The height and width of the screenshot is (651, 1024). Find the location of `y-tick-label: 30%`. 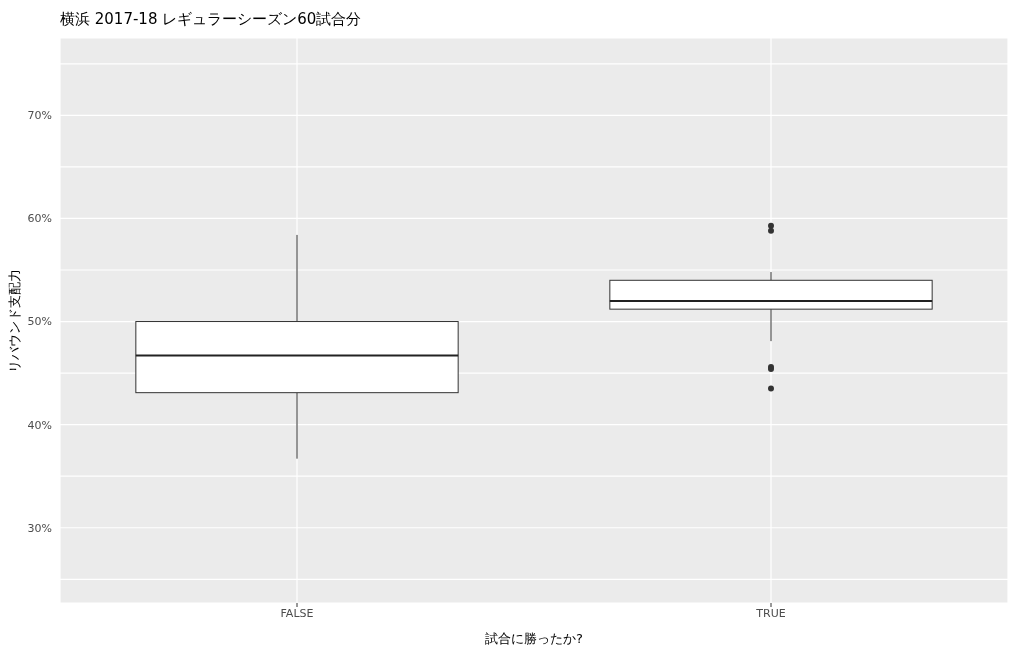

y-tick-label: 30% is located at coordinates (39, 528).